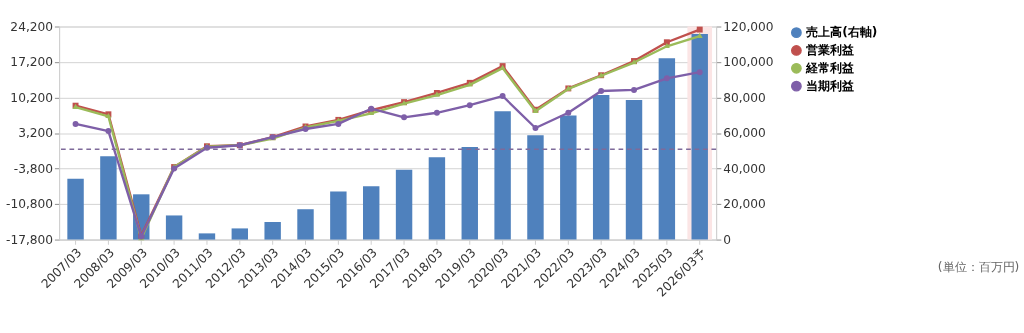  Describe the element at coordinates (29, 239) in the screenshot. I see `y-tick-label: -17,800` at that location.